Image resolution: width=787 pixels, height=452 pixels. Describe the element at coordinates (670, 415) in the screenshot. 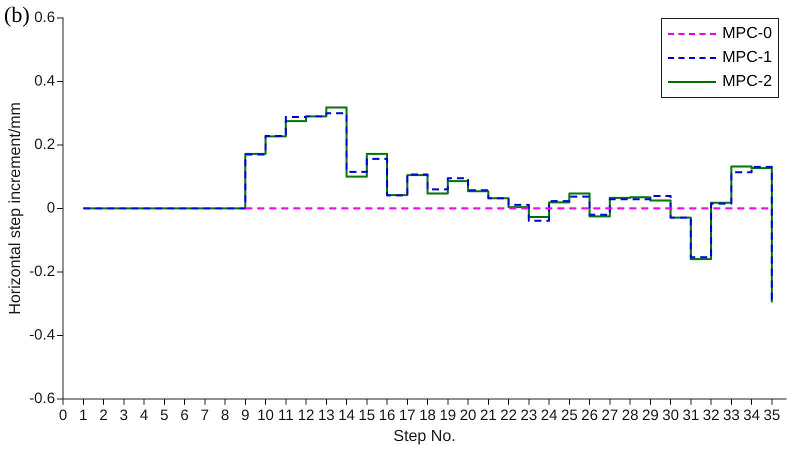

I see `x-tick-label: 30` at that location.